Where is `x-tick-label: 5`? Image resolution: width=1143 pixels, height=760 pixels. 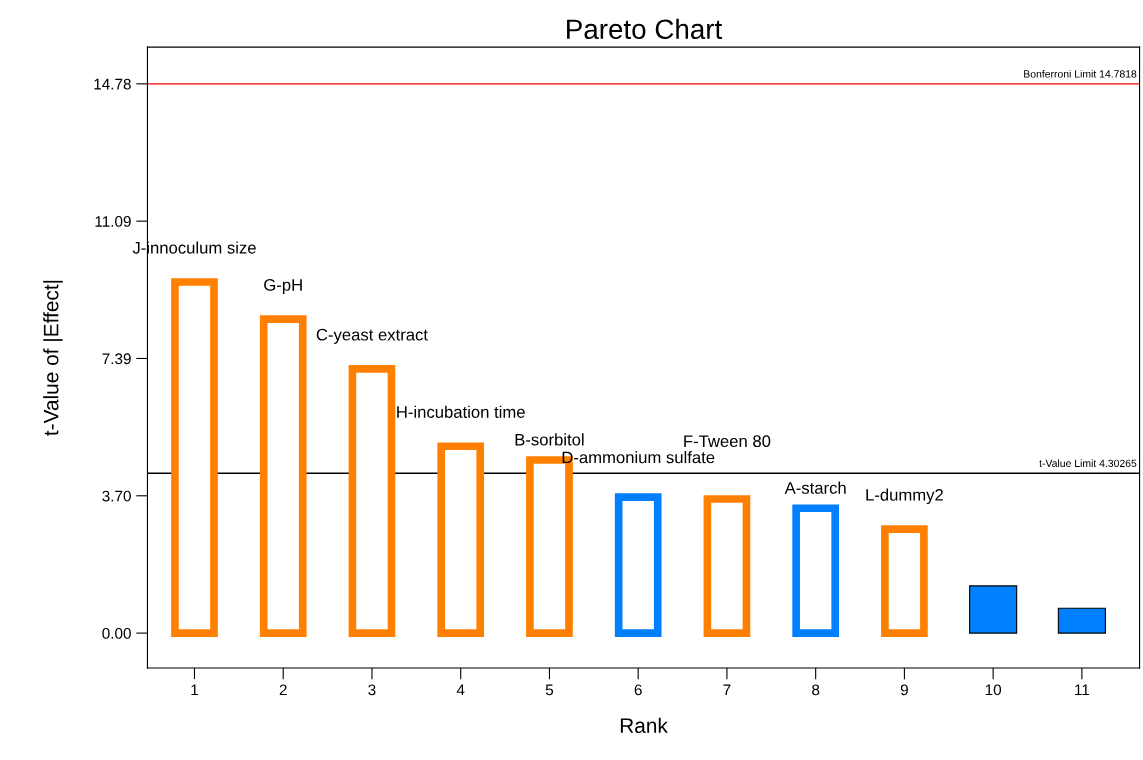 x-tick-label: 5 is located at coordinates (549, 690).